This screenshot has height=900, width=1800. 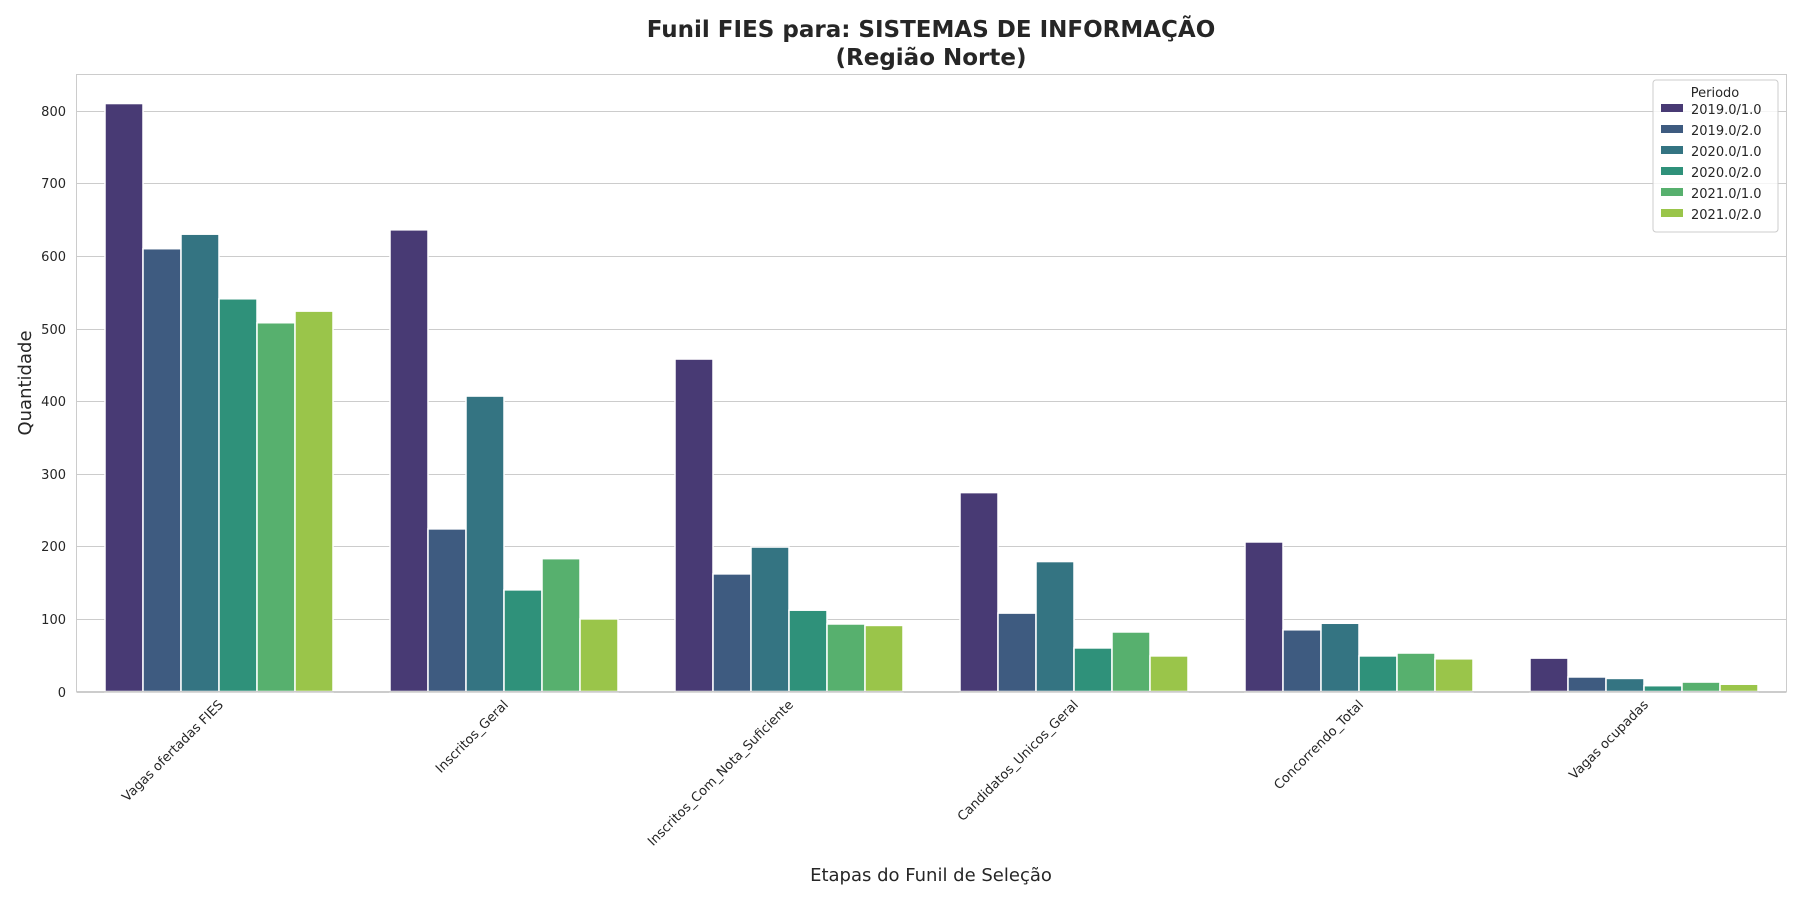 What do you see at coordinates (979, 592) in the screenshot?
I see `bar-2019.0/1.0-3` at bounding box center [979, 592].